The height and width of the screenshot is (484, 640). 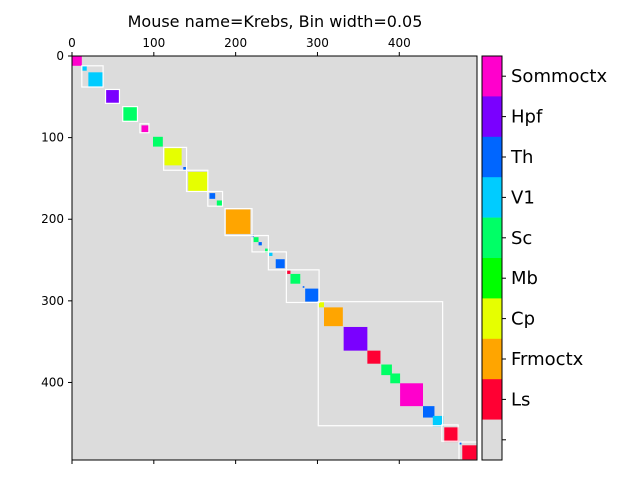 I want to click on colorbar-label-2: Th, so click(x=521, y=157).